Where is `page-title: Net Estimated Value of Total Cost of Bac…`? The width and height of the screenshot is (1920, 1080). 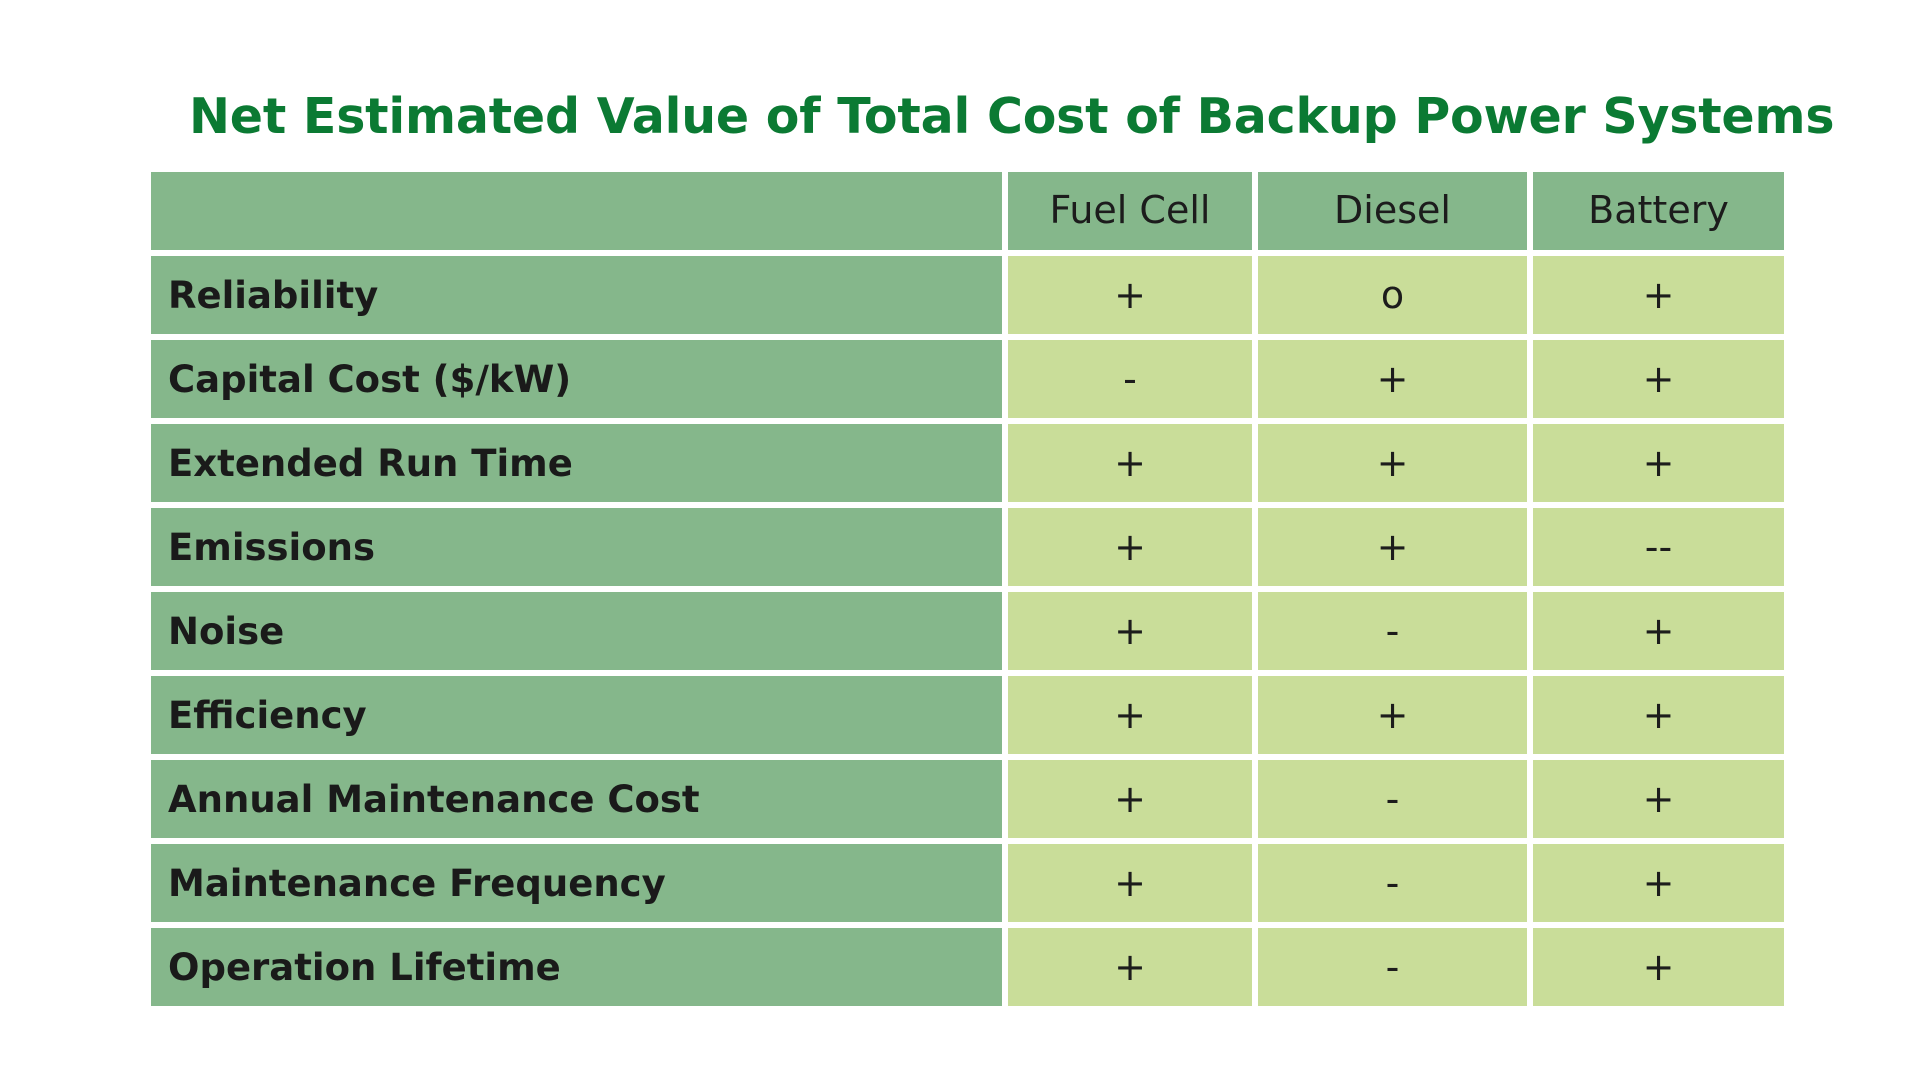 page-title: Net Estimated Value of Total Cost of Bac… is located at coordinates (1012, 116).